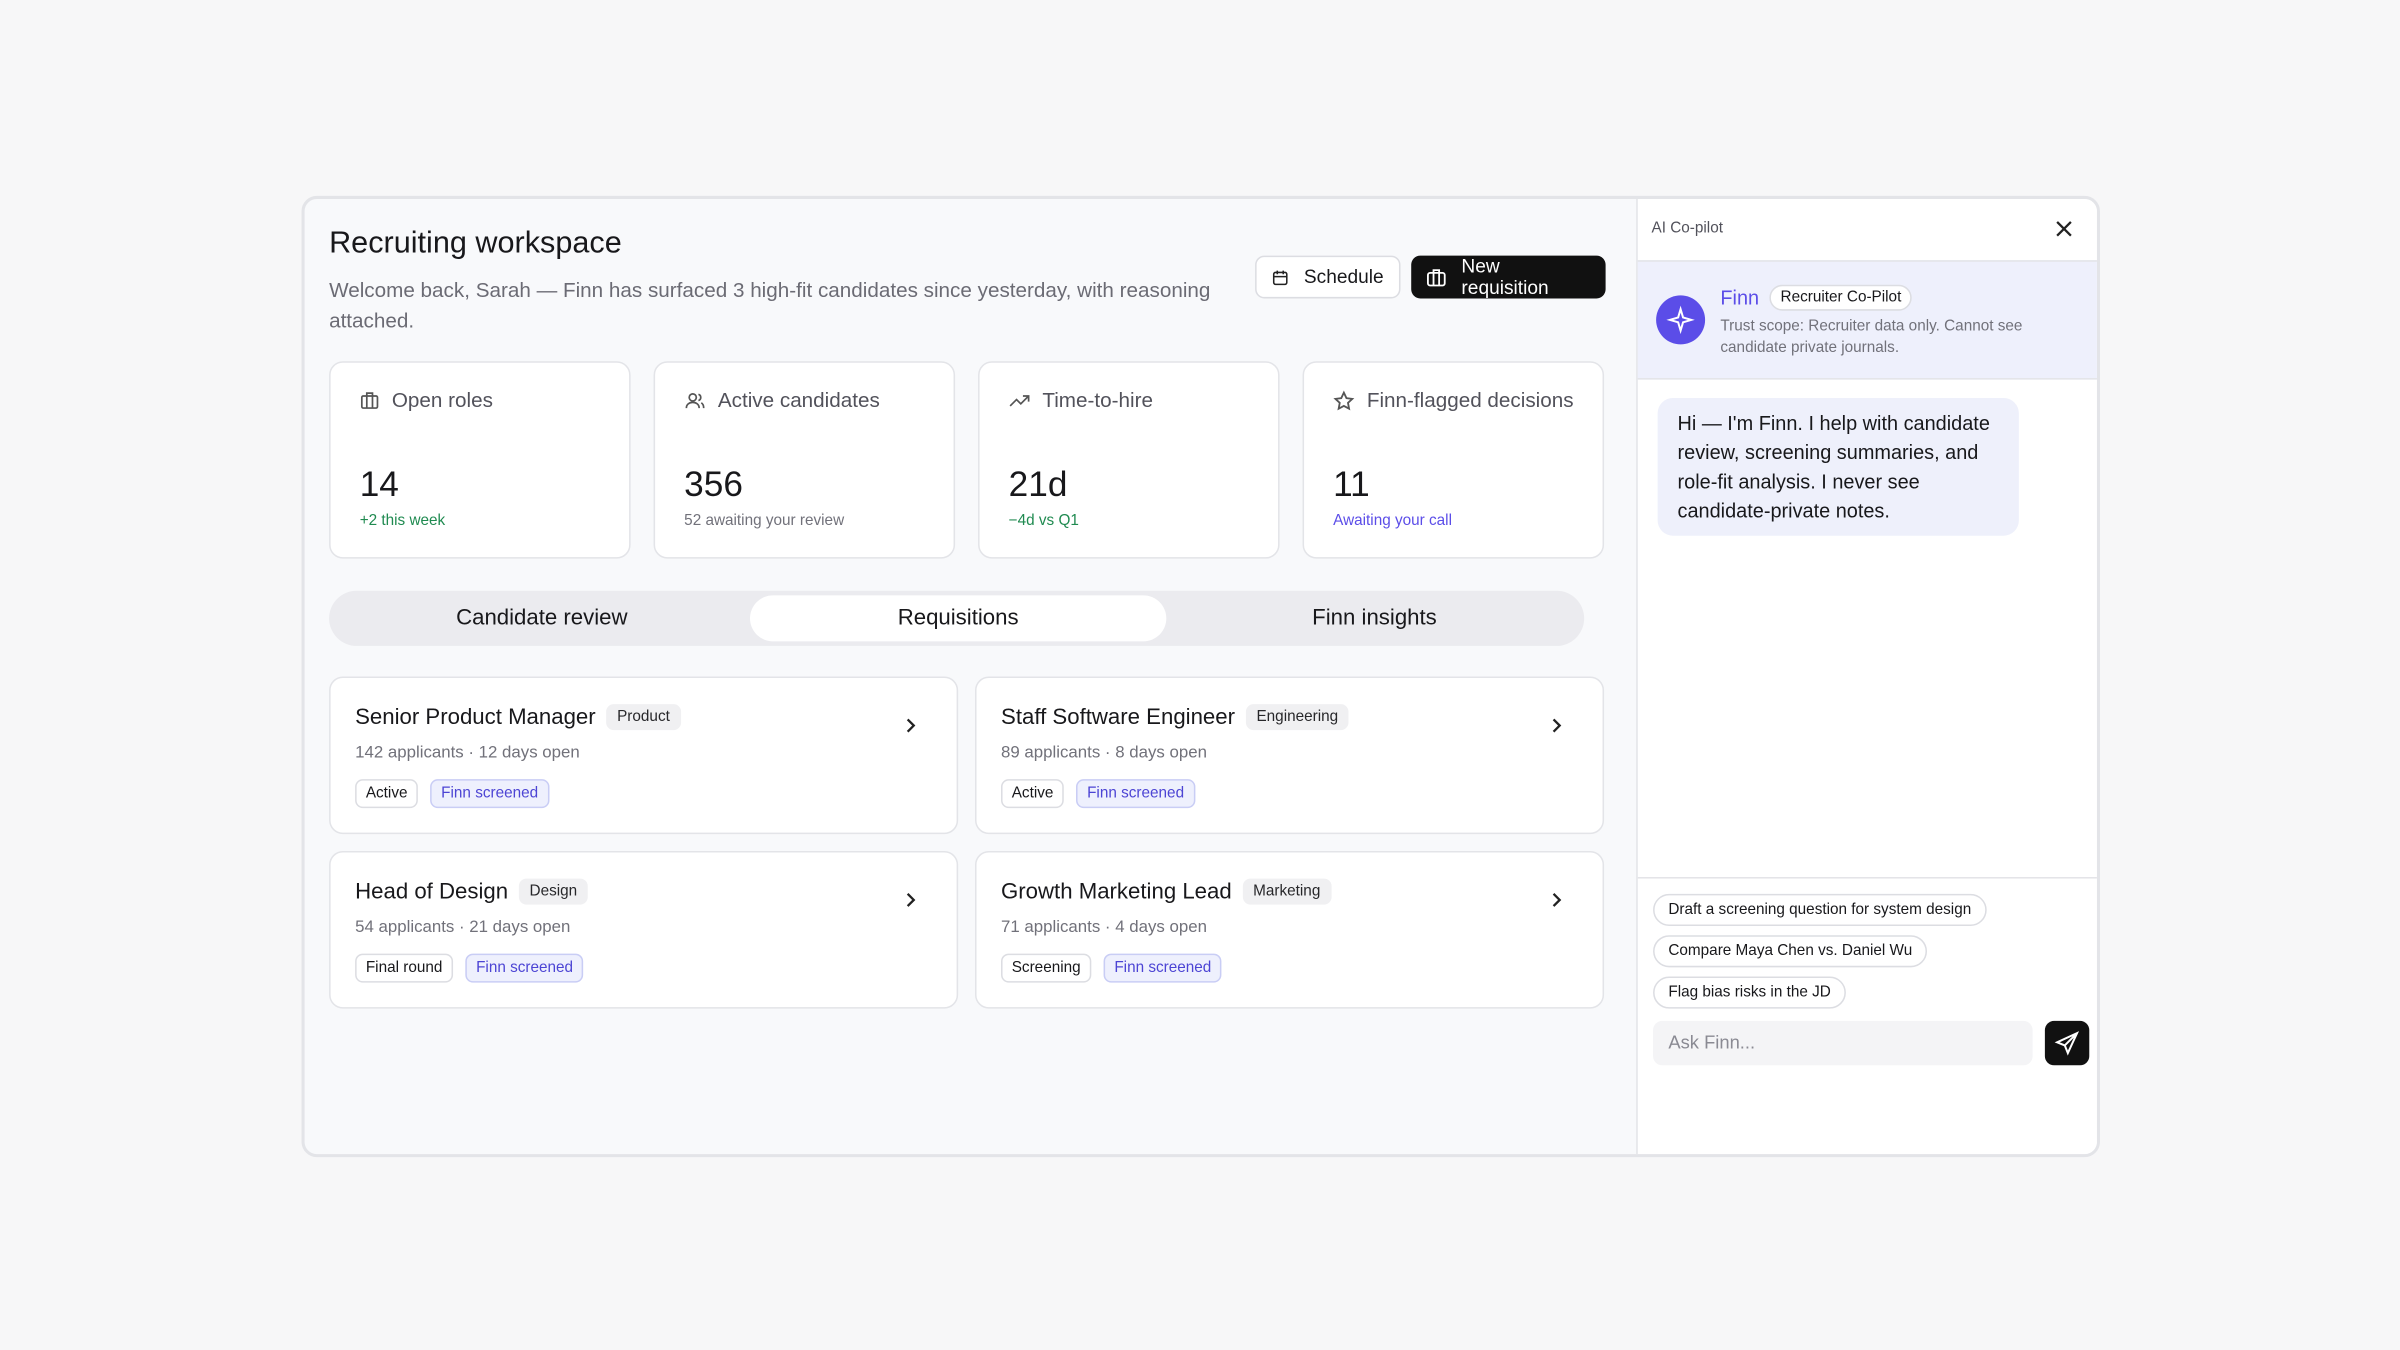  I want to click on button-label: Schedule, so click(1343, 277).